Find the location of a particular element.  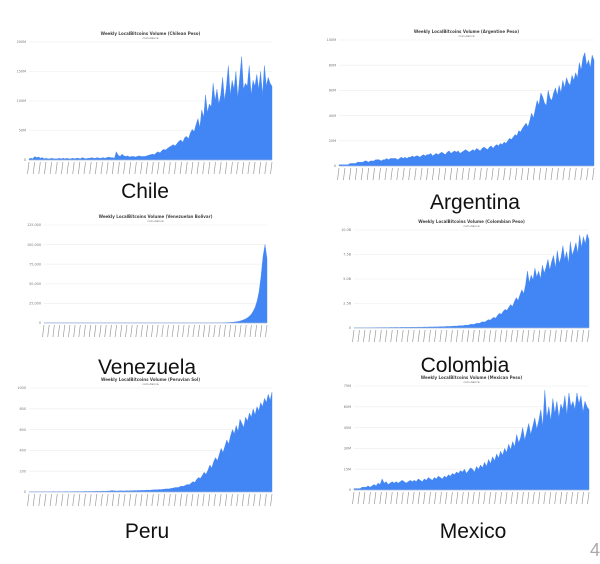

area-series is located at coordinates (471, 440).